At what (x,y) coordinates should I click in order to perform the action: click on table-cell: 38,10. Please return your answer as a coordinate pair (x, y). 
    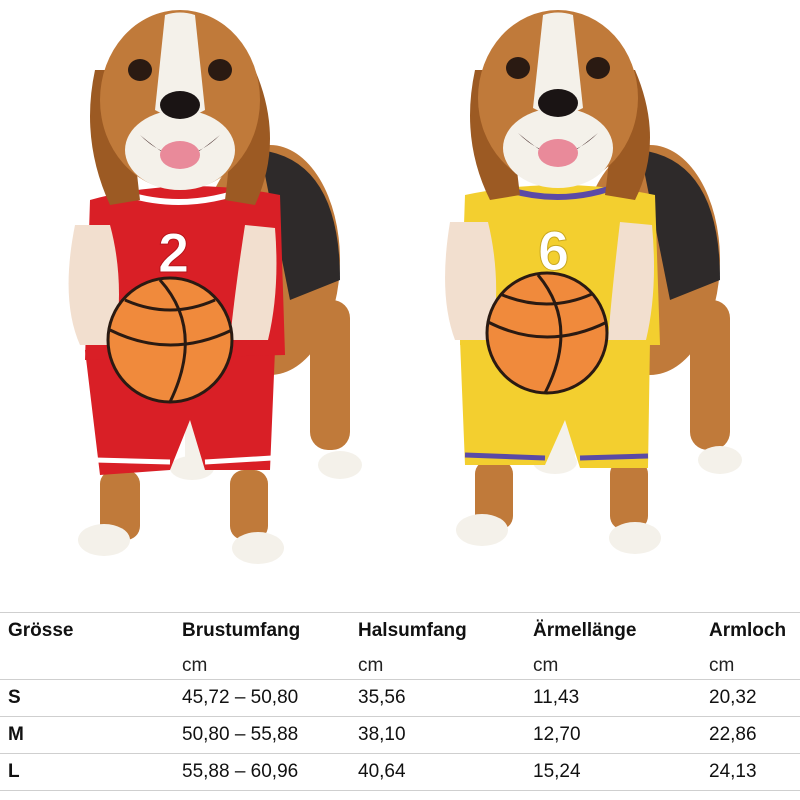
    Looking at the image, I should click on (382, 734).